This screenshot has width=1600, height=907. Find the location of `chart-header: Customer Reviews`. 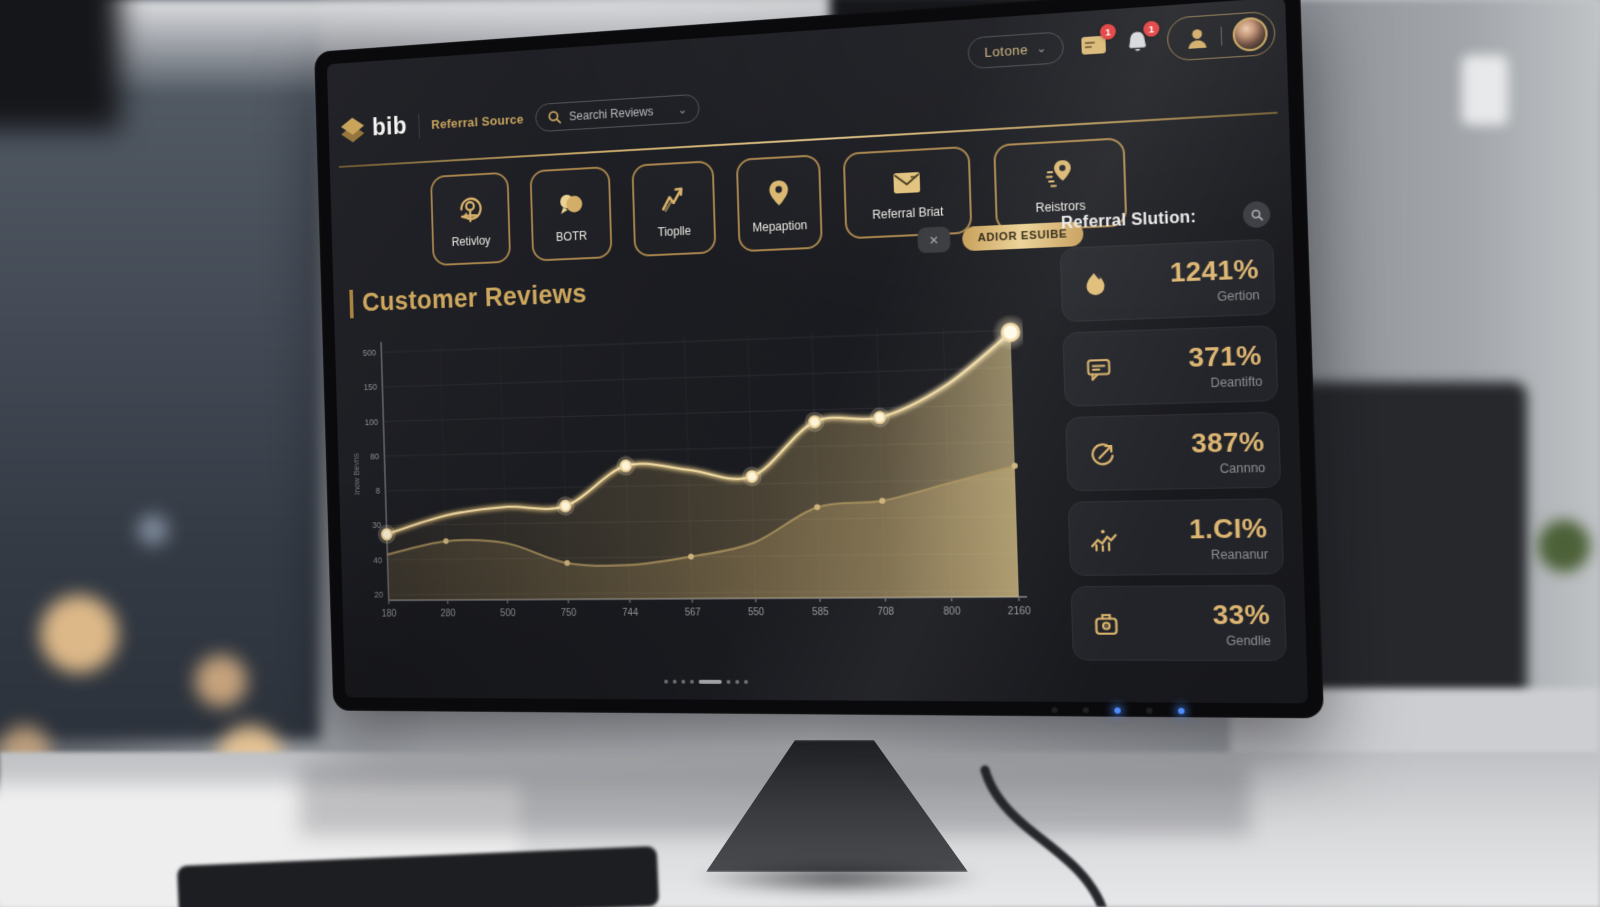

chart-header: Customer Reviews is located at coordinates (468, 299).